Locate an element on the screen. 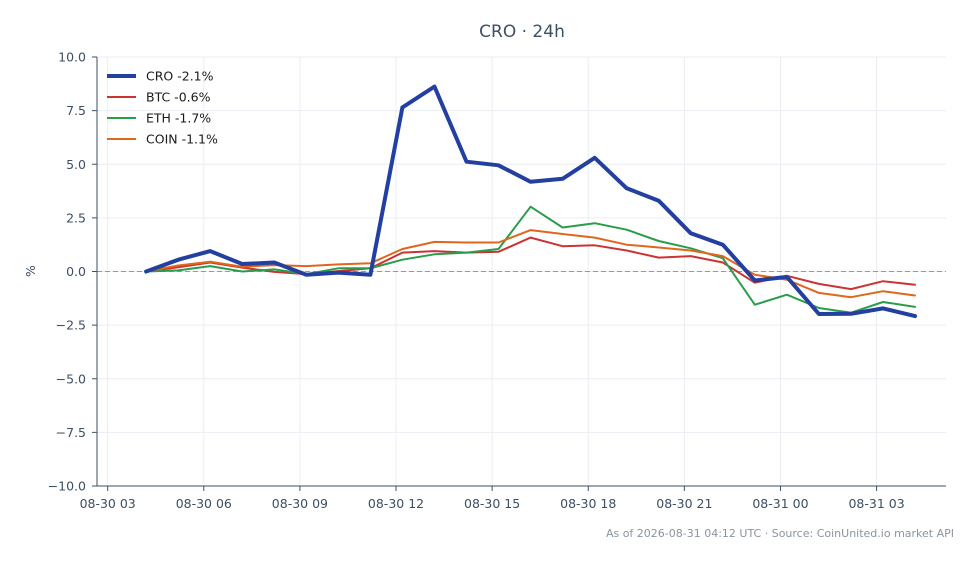  y-tick-label: 5.0 is located at coordinates (76, 164).